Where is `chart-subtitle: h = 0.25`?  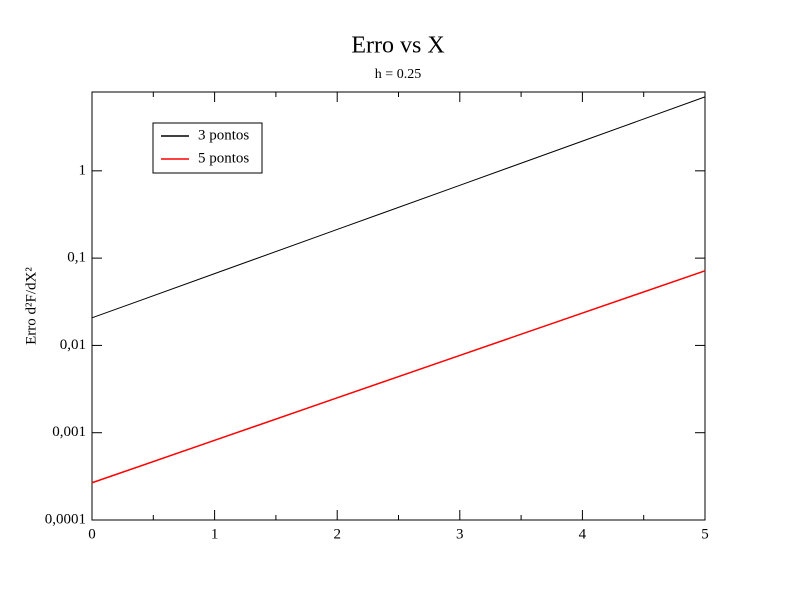
chart-subtitle: h = 0.25 is located at coordinates (398, 74).